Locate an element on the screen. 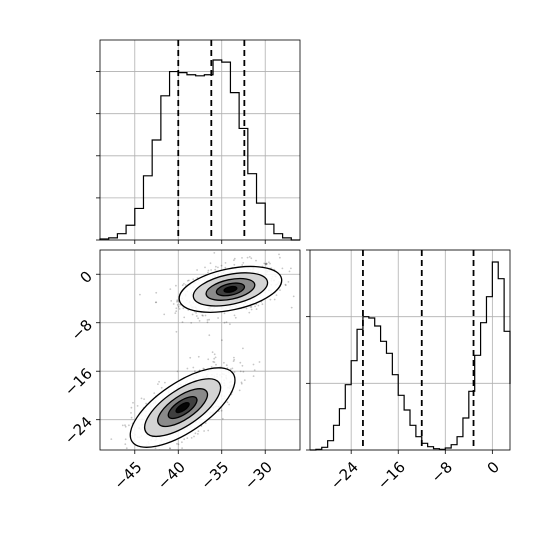 The height and width of the screenshot is (550, 550). right-x-tick-label: −16 is located at coordinates (391, 475).